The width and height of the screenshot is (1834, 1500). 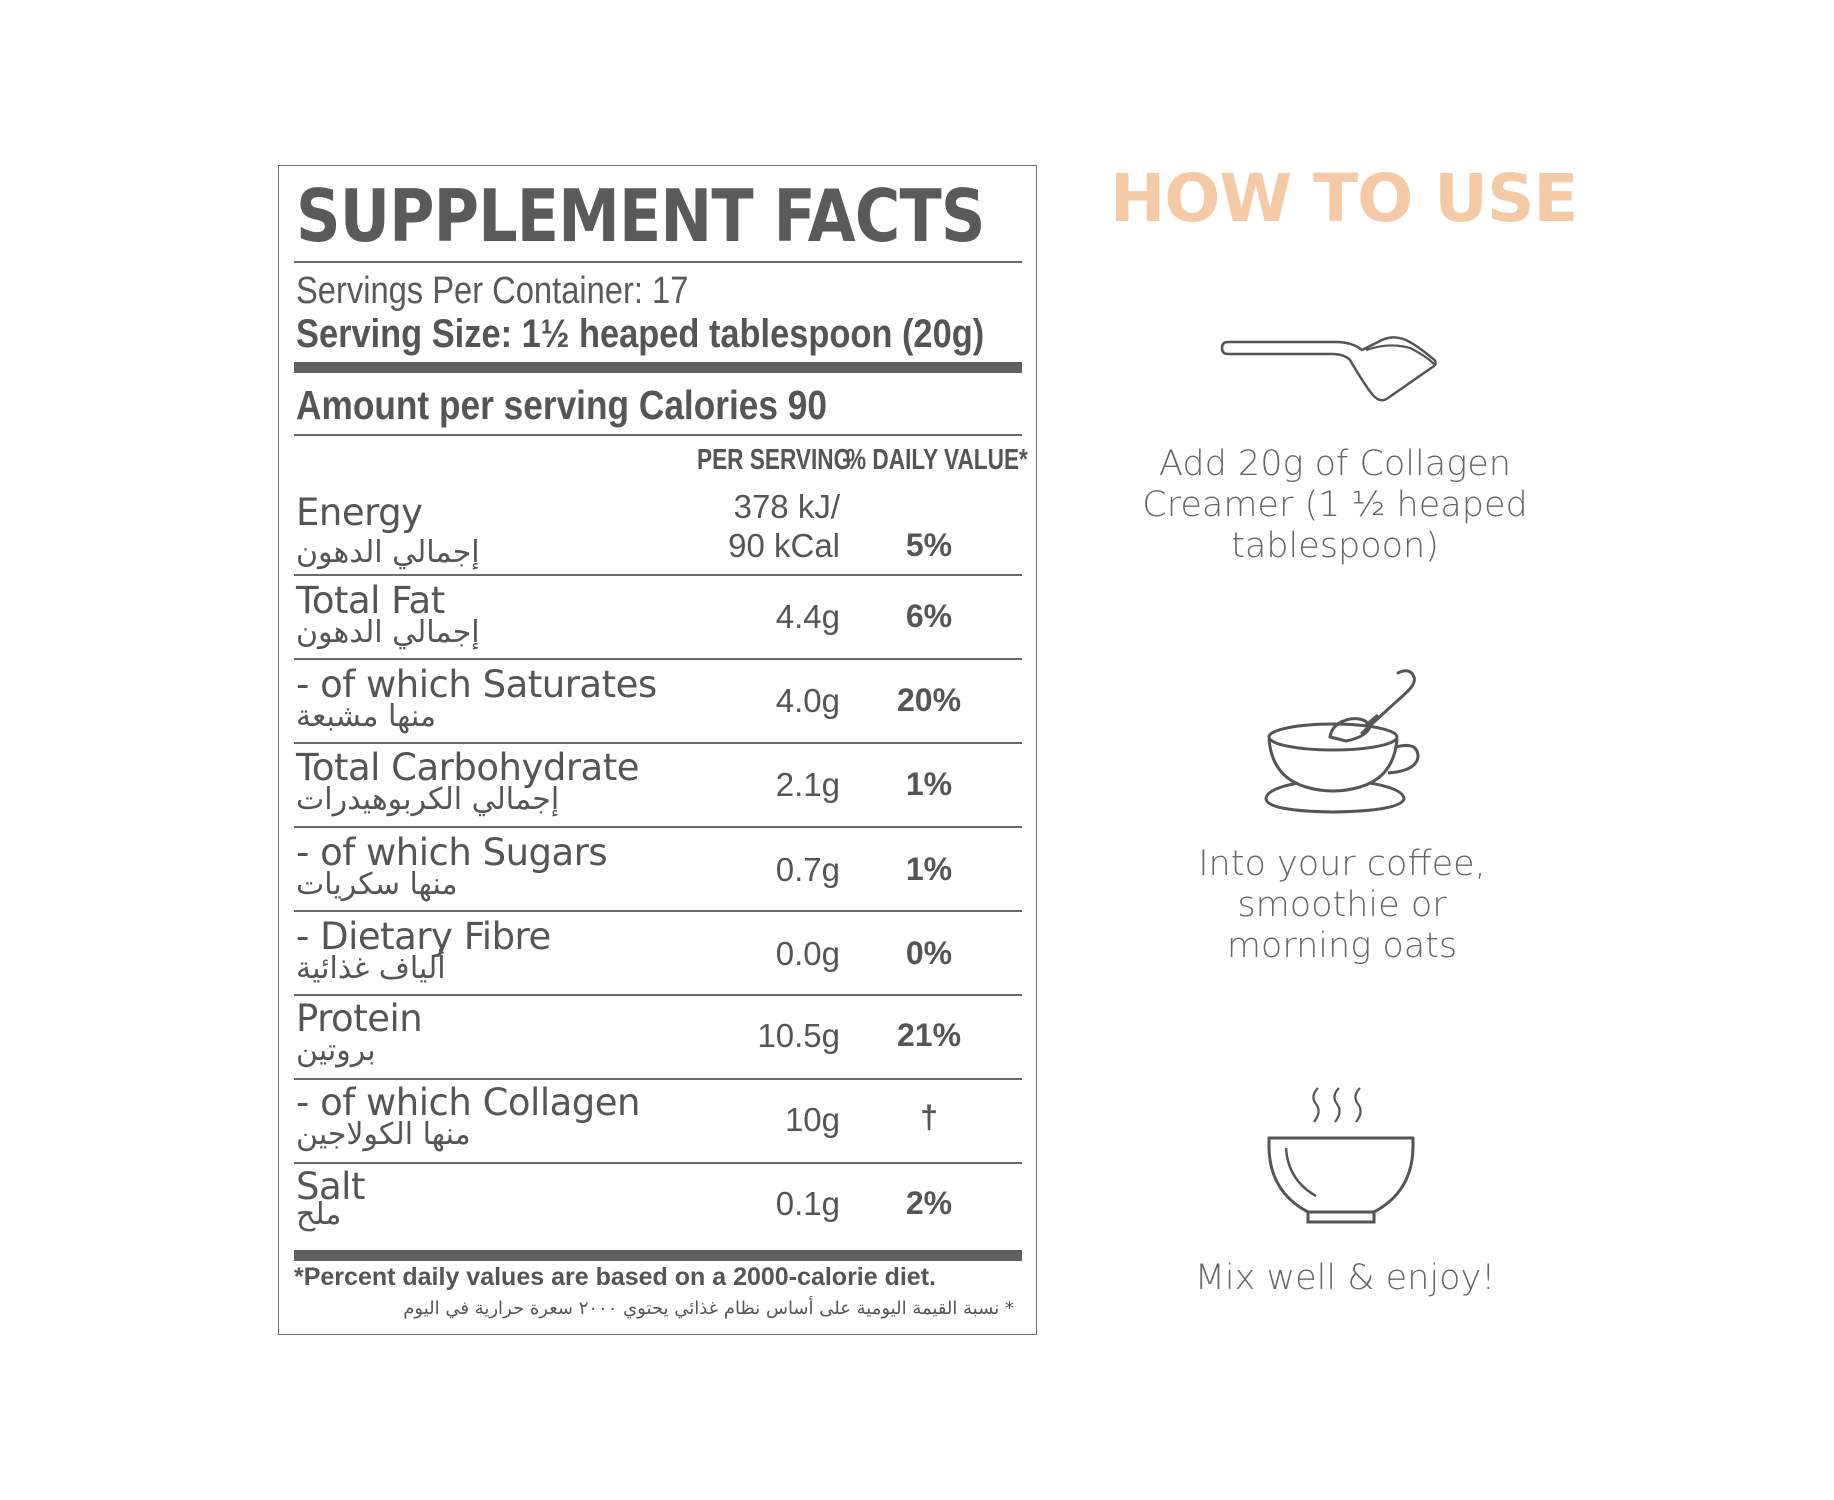 I want to click on nutrient-daily-value: 2%, so click(x=929, y=1203).